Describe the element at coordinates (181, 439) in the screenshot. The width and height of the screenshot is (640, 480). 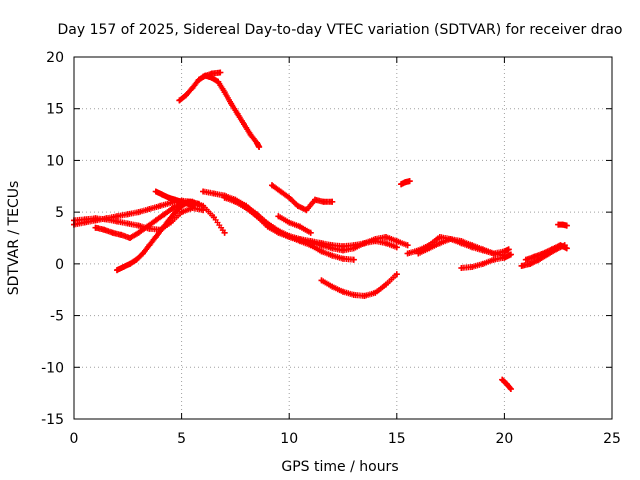
I see `x-tick-label: 5` at that location.